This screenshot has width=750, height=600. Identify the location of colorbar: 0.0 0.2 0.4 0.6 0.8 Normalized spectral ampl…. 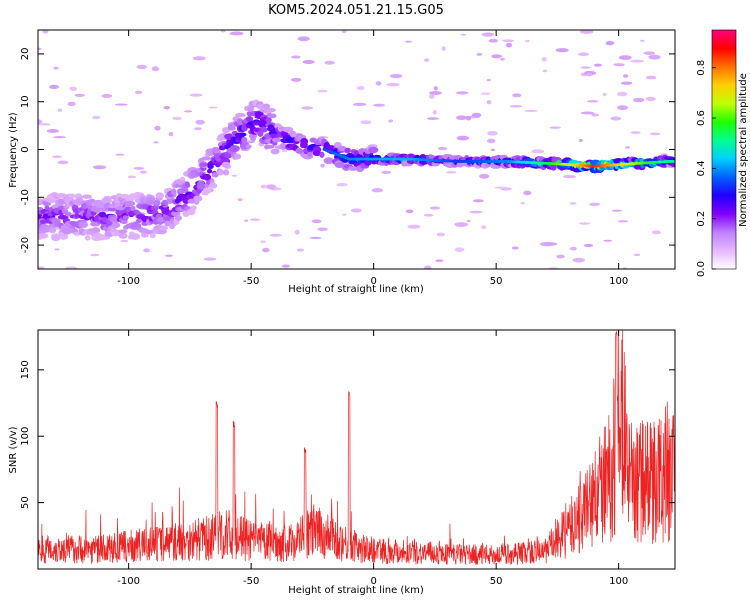
(722, 153).